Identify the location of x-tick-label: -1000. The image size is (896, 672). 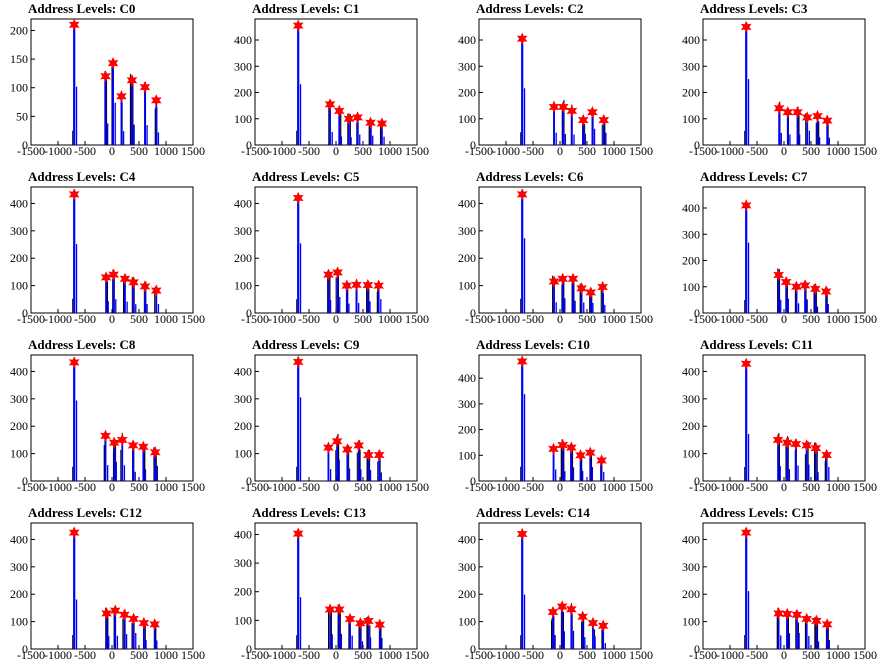
(730, 151).